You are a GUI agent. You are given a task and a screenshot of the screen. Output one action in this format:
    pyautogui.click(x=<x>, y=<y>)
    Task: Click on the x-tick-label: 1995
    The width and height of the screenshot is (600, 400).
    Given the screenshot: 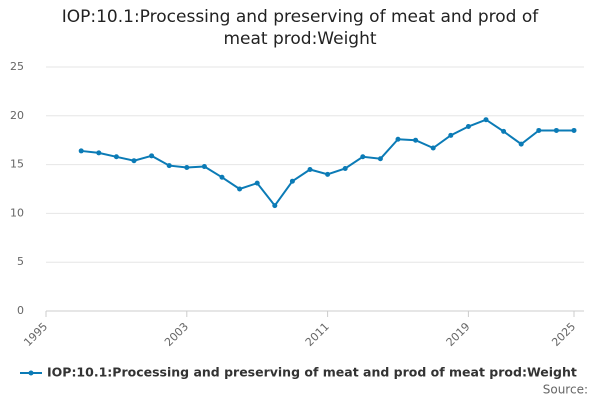 What is the action you would take?
    pyautogui.click(x=35, y=334)
    